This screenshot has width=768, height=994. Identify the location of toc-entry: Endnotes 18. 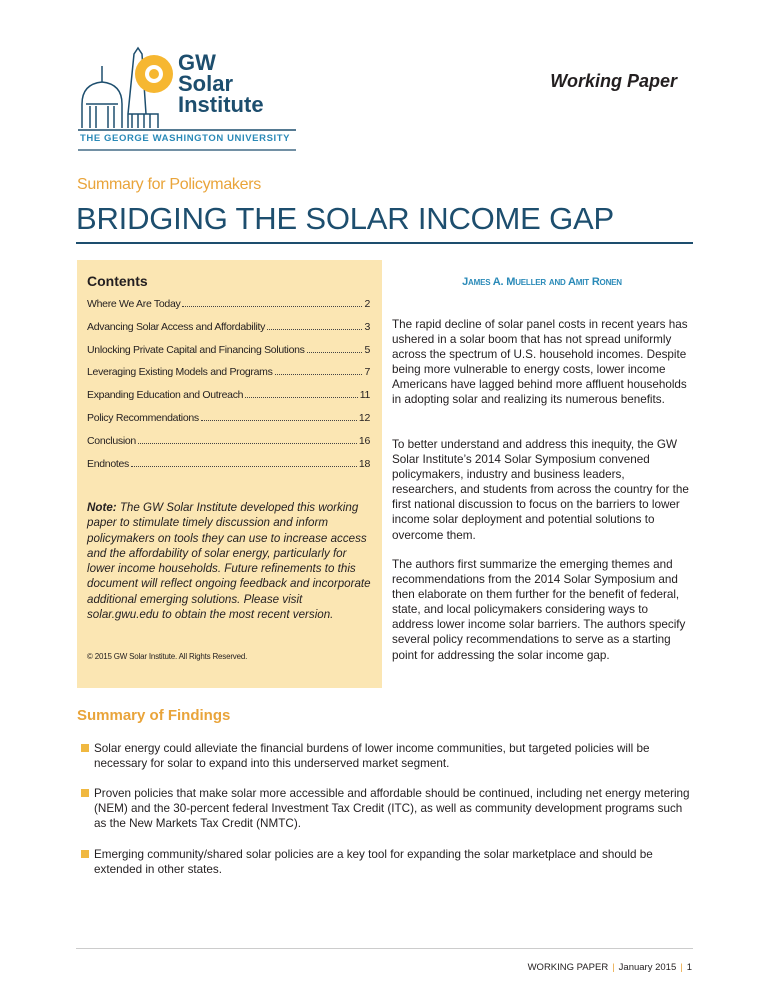
(228, 464).